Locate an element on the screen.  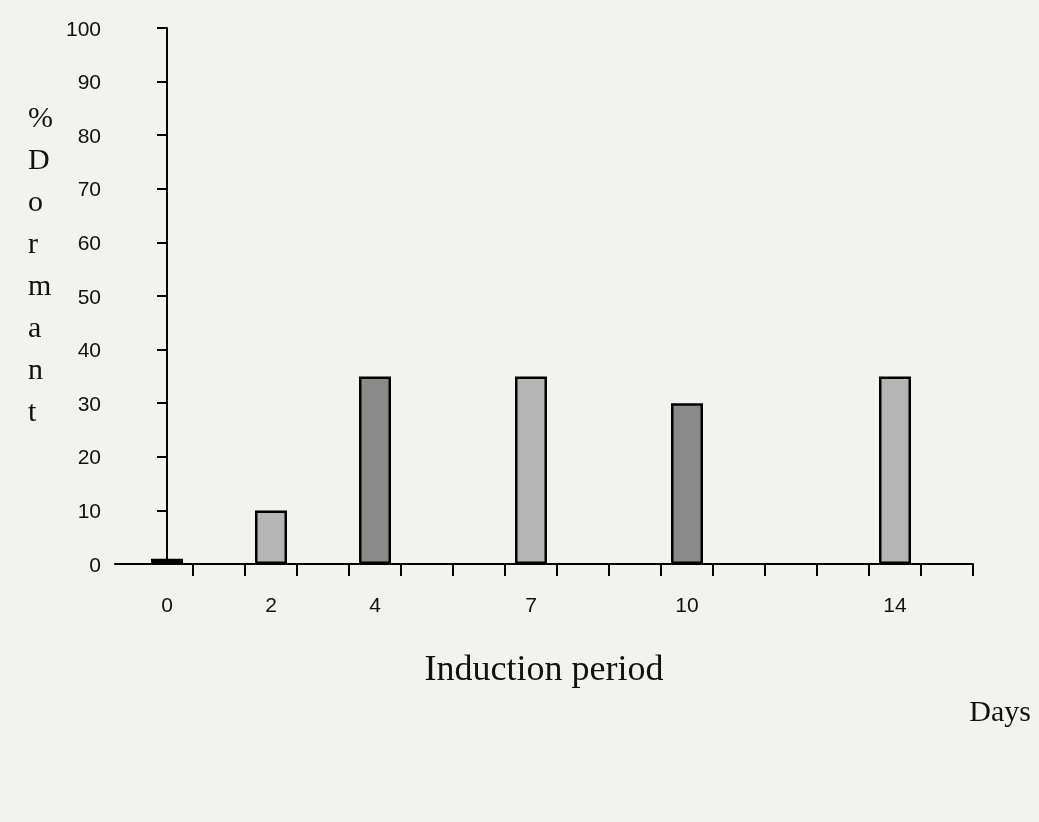
y-tick-label: 100 is located at coordinates (83, 28).